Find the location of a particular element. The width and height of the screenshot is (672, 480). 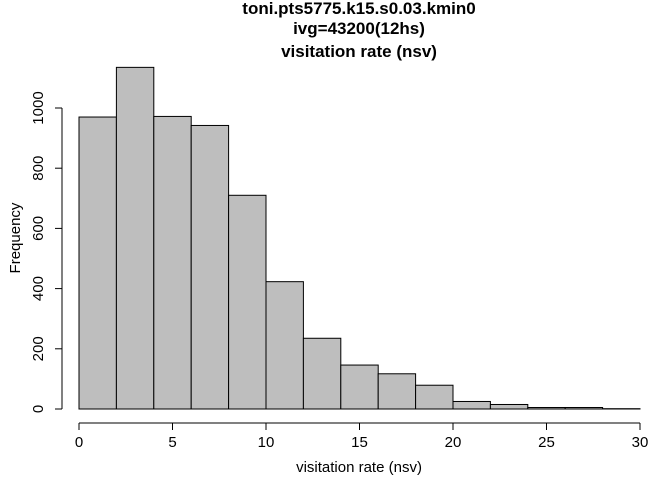

x-tick-label-25: 25 is located at coordinates (546, 442).